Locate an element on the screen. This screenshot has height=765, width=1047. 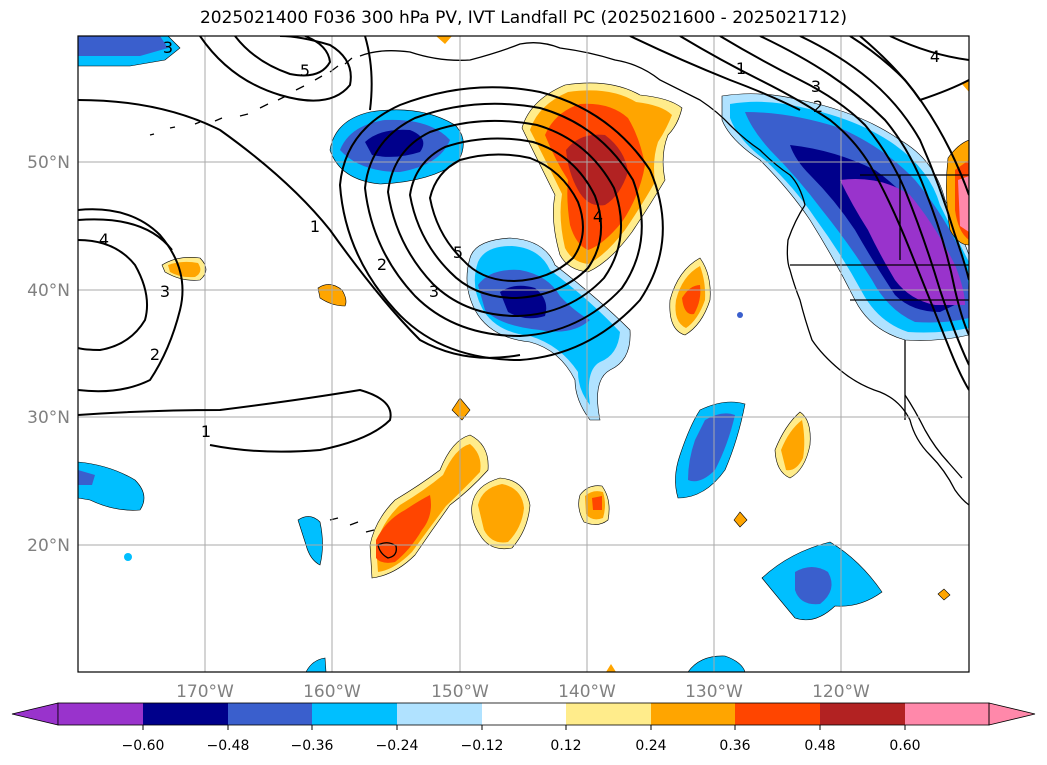
colorbar-tick-label: 0.12 is located at coordinates (565, 746).